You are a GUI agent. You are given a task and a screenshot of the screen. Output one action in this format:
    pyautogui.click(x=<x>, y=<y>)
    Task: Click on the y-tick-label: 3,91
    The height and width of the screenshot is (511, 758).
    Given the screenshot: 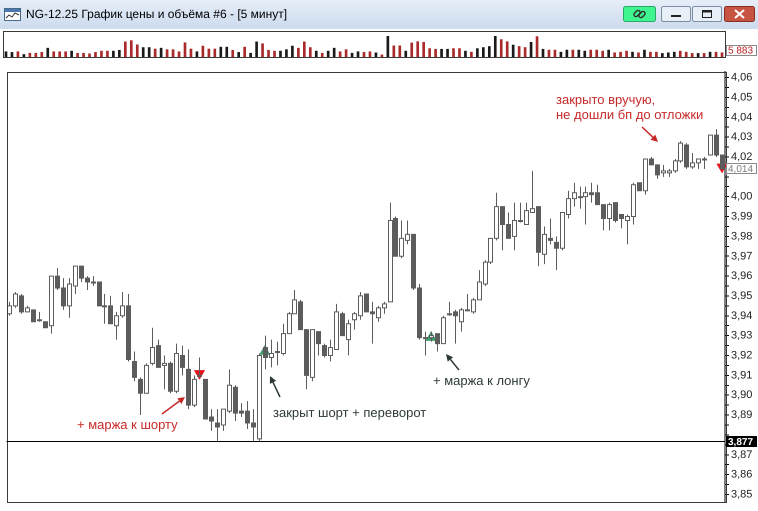 What is the action you would take?
    pyautogui.click(x=741, y=375)
    